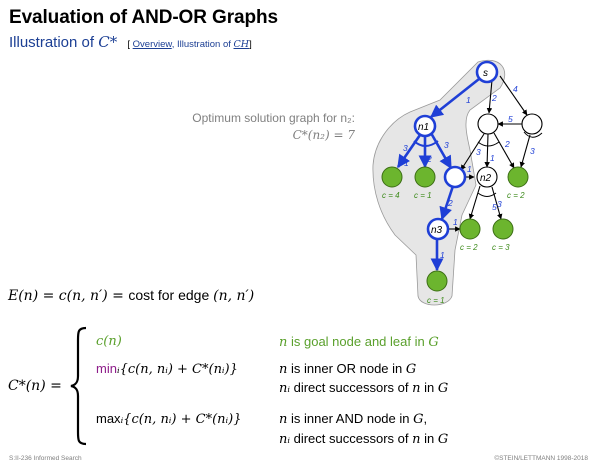  Describe the element at coordinates (532, 124) in the screenshot. I see `node-and2` at that location.